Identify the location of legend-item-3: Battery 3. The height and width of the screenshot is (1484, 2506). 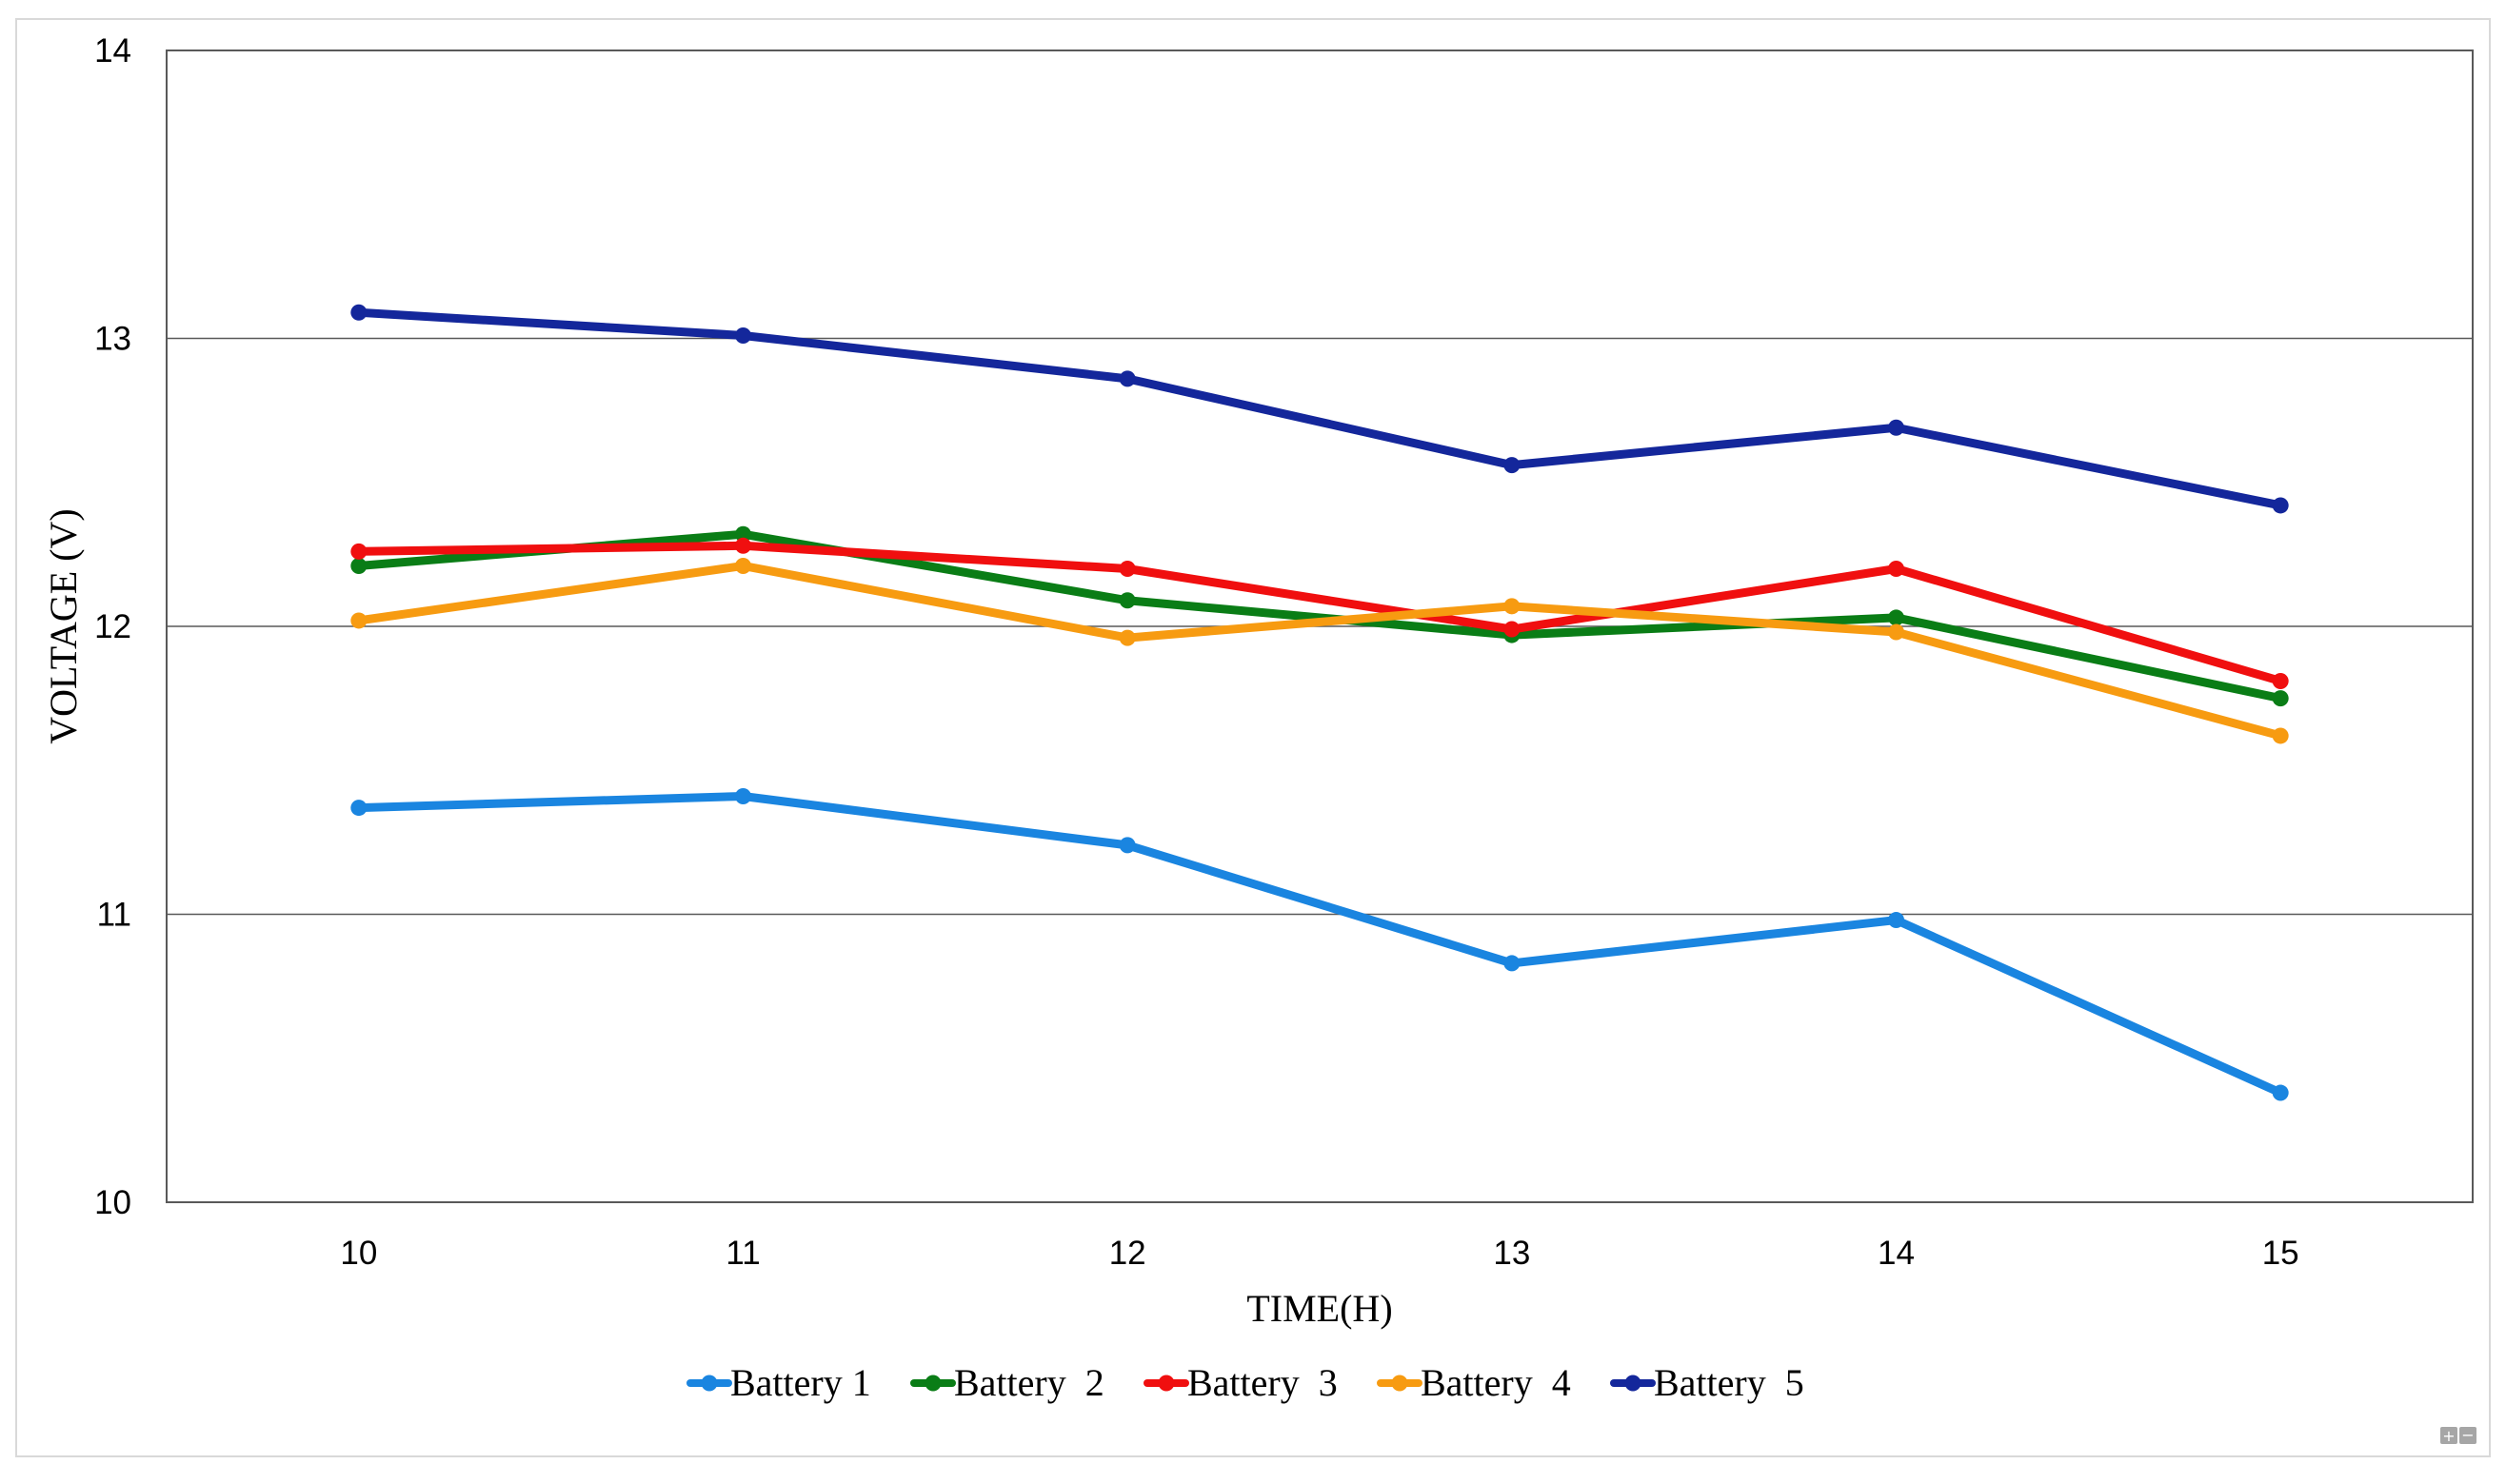
(1241, 1383).